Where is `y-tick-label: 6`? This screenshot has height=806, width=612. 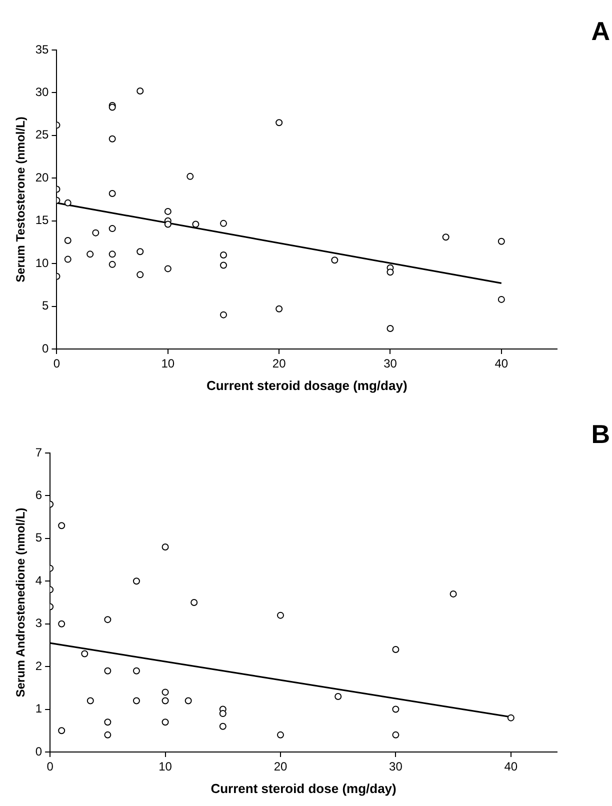
y-tick-label: 6 is located at coordinates (38, 495).